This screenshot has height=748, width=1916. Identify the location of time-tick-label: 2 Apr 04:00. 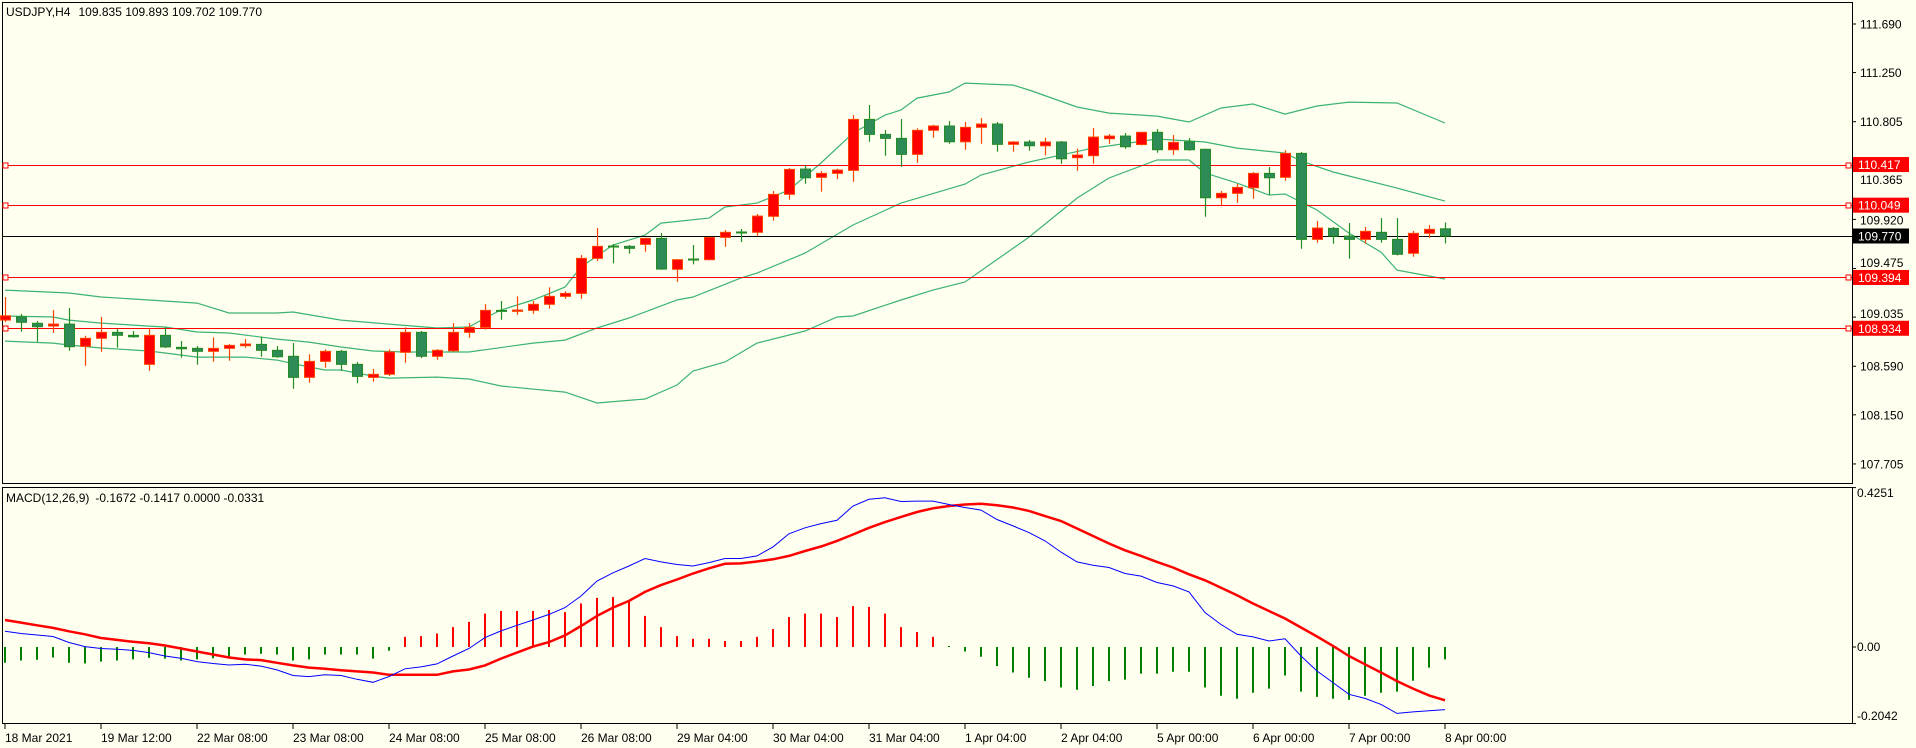
(1092, 738).